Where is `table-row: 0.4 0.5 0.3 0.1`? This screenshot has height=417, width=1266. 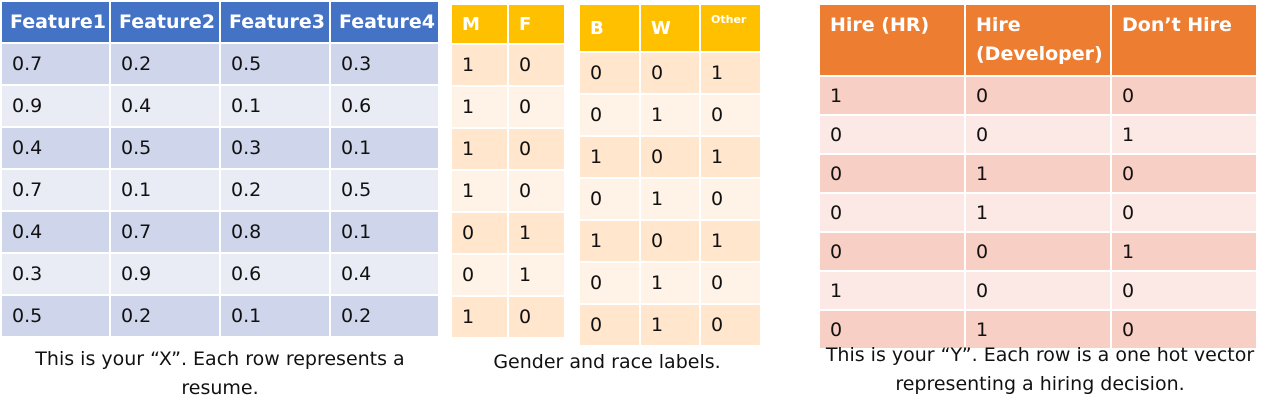
table-row: 0.4 0.5 0.3 0.1 is located at coordinates (221, 149).